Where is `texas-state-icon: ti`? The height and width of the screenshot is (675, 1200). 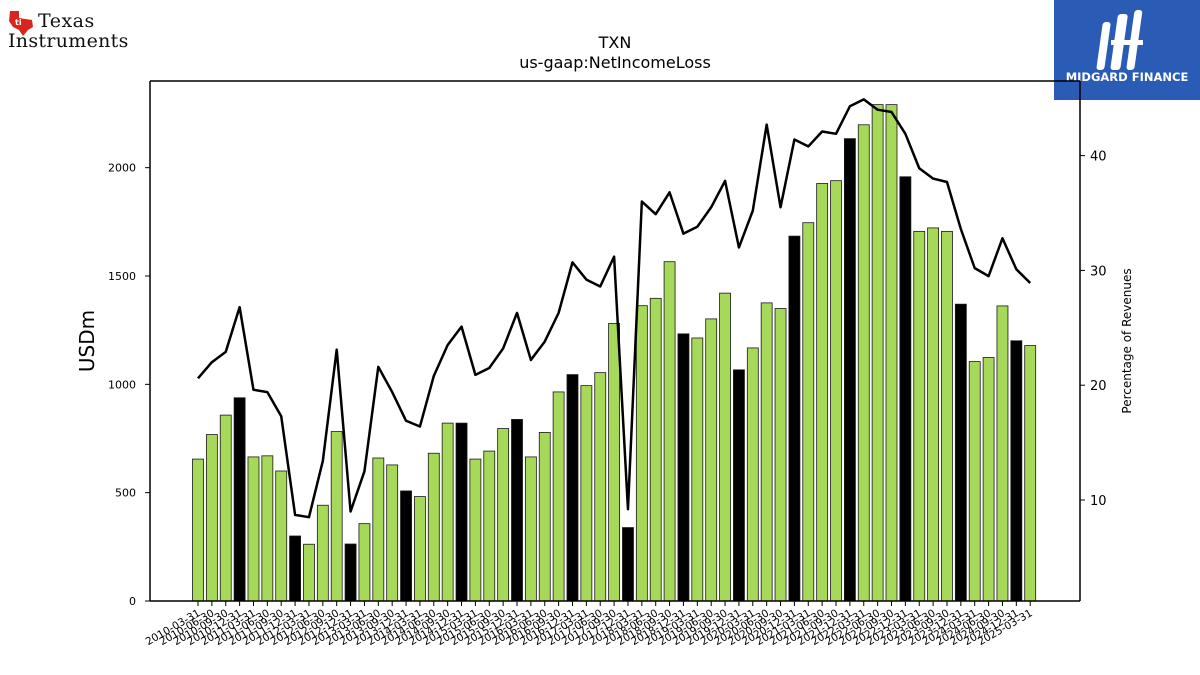 texas-state-icon: ti is located at coordinates (21, 23).